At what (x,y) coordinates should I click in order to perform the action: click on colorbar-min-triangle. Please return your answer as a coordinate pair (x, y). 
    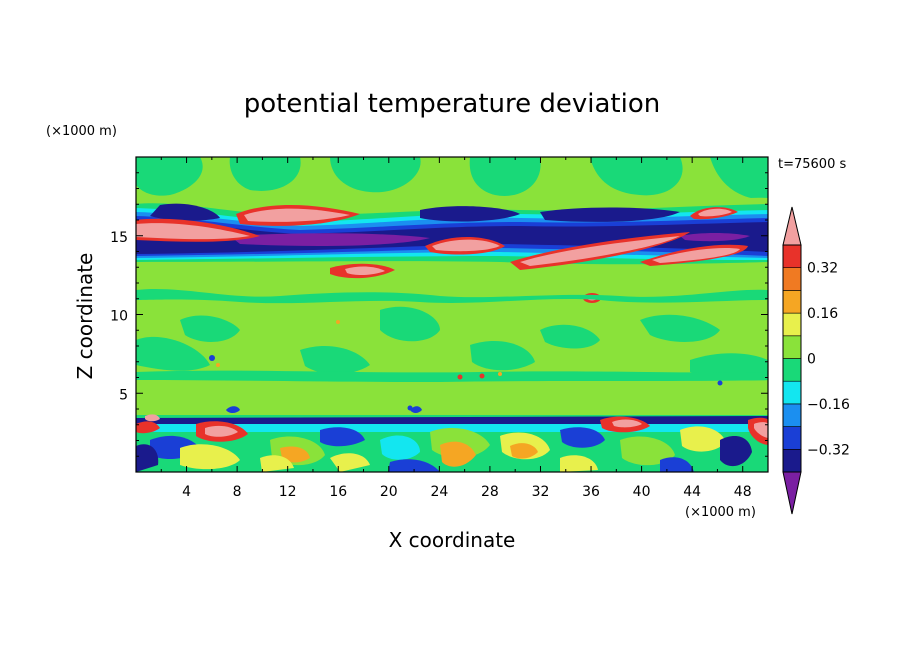
    Looking at the image, I should click on (792, 493).